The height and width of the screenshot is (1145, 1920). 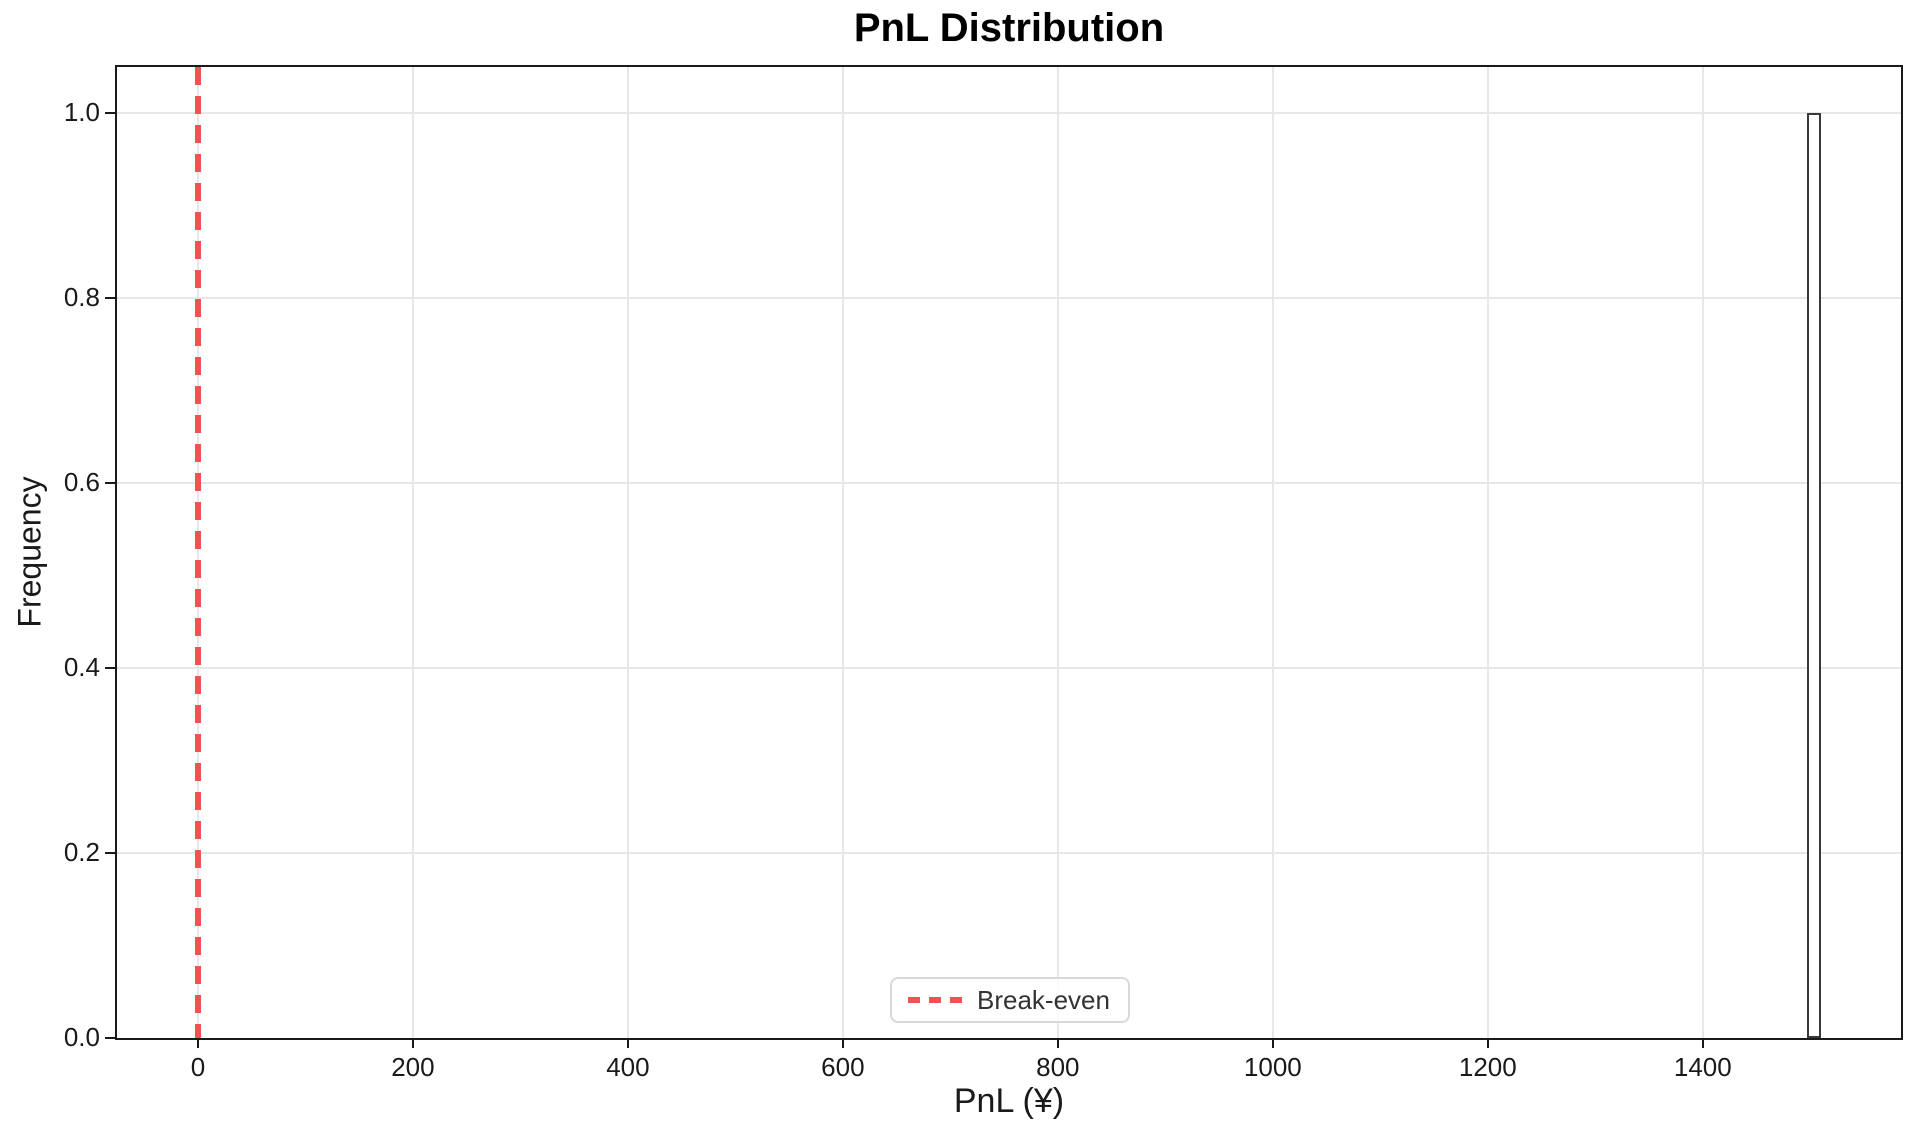 What do you see at coordinates (935, 1000) in the screenshot?
I see `legend-dashed-line-sample` at bounding box center [935, 1000].